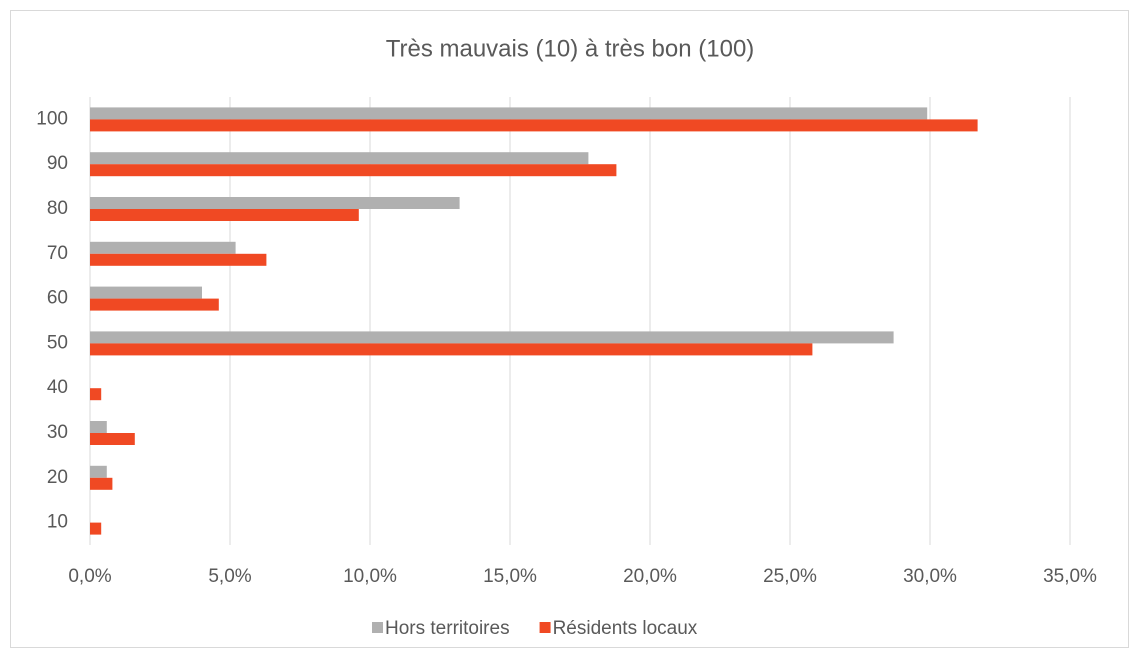 The image size is (1139, 658). I want to click on x-tick-label: 15,0%, so click(510, 576).